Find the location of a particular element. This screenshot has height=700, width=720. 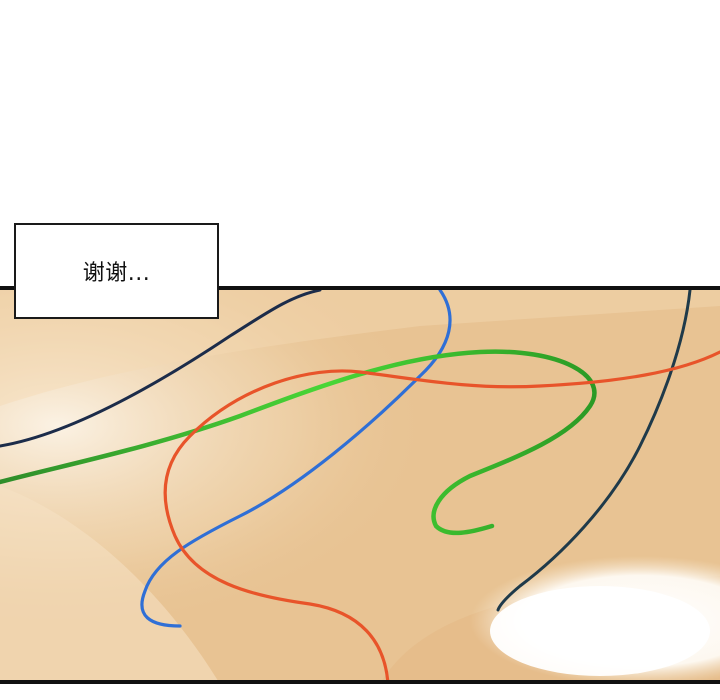

navy-thread-right is located at coordinates (594, 451).